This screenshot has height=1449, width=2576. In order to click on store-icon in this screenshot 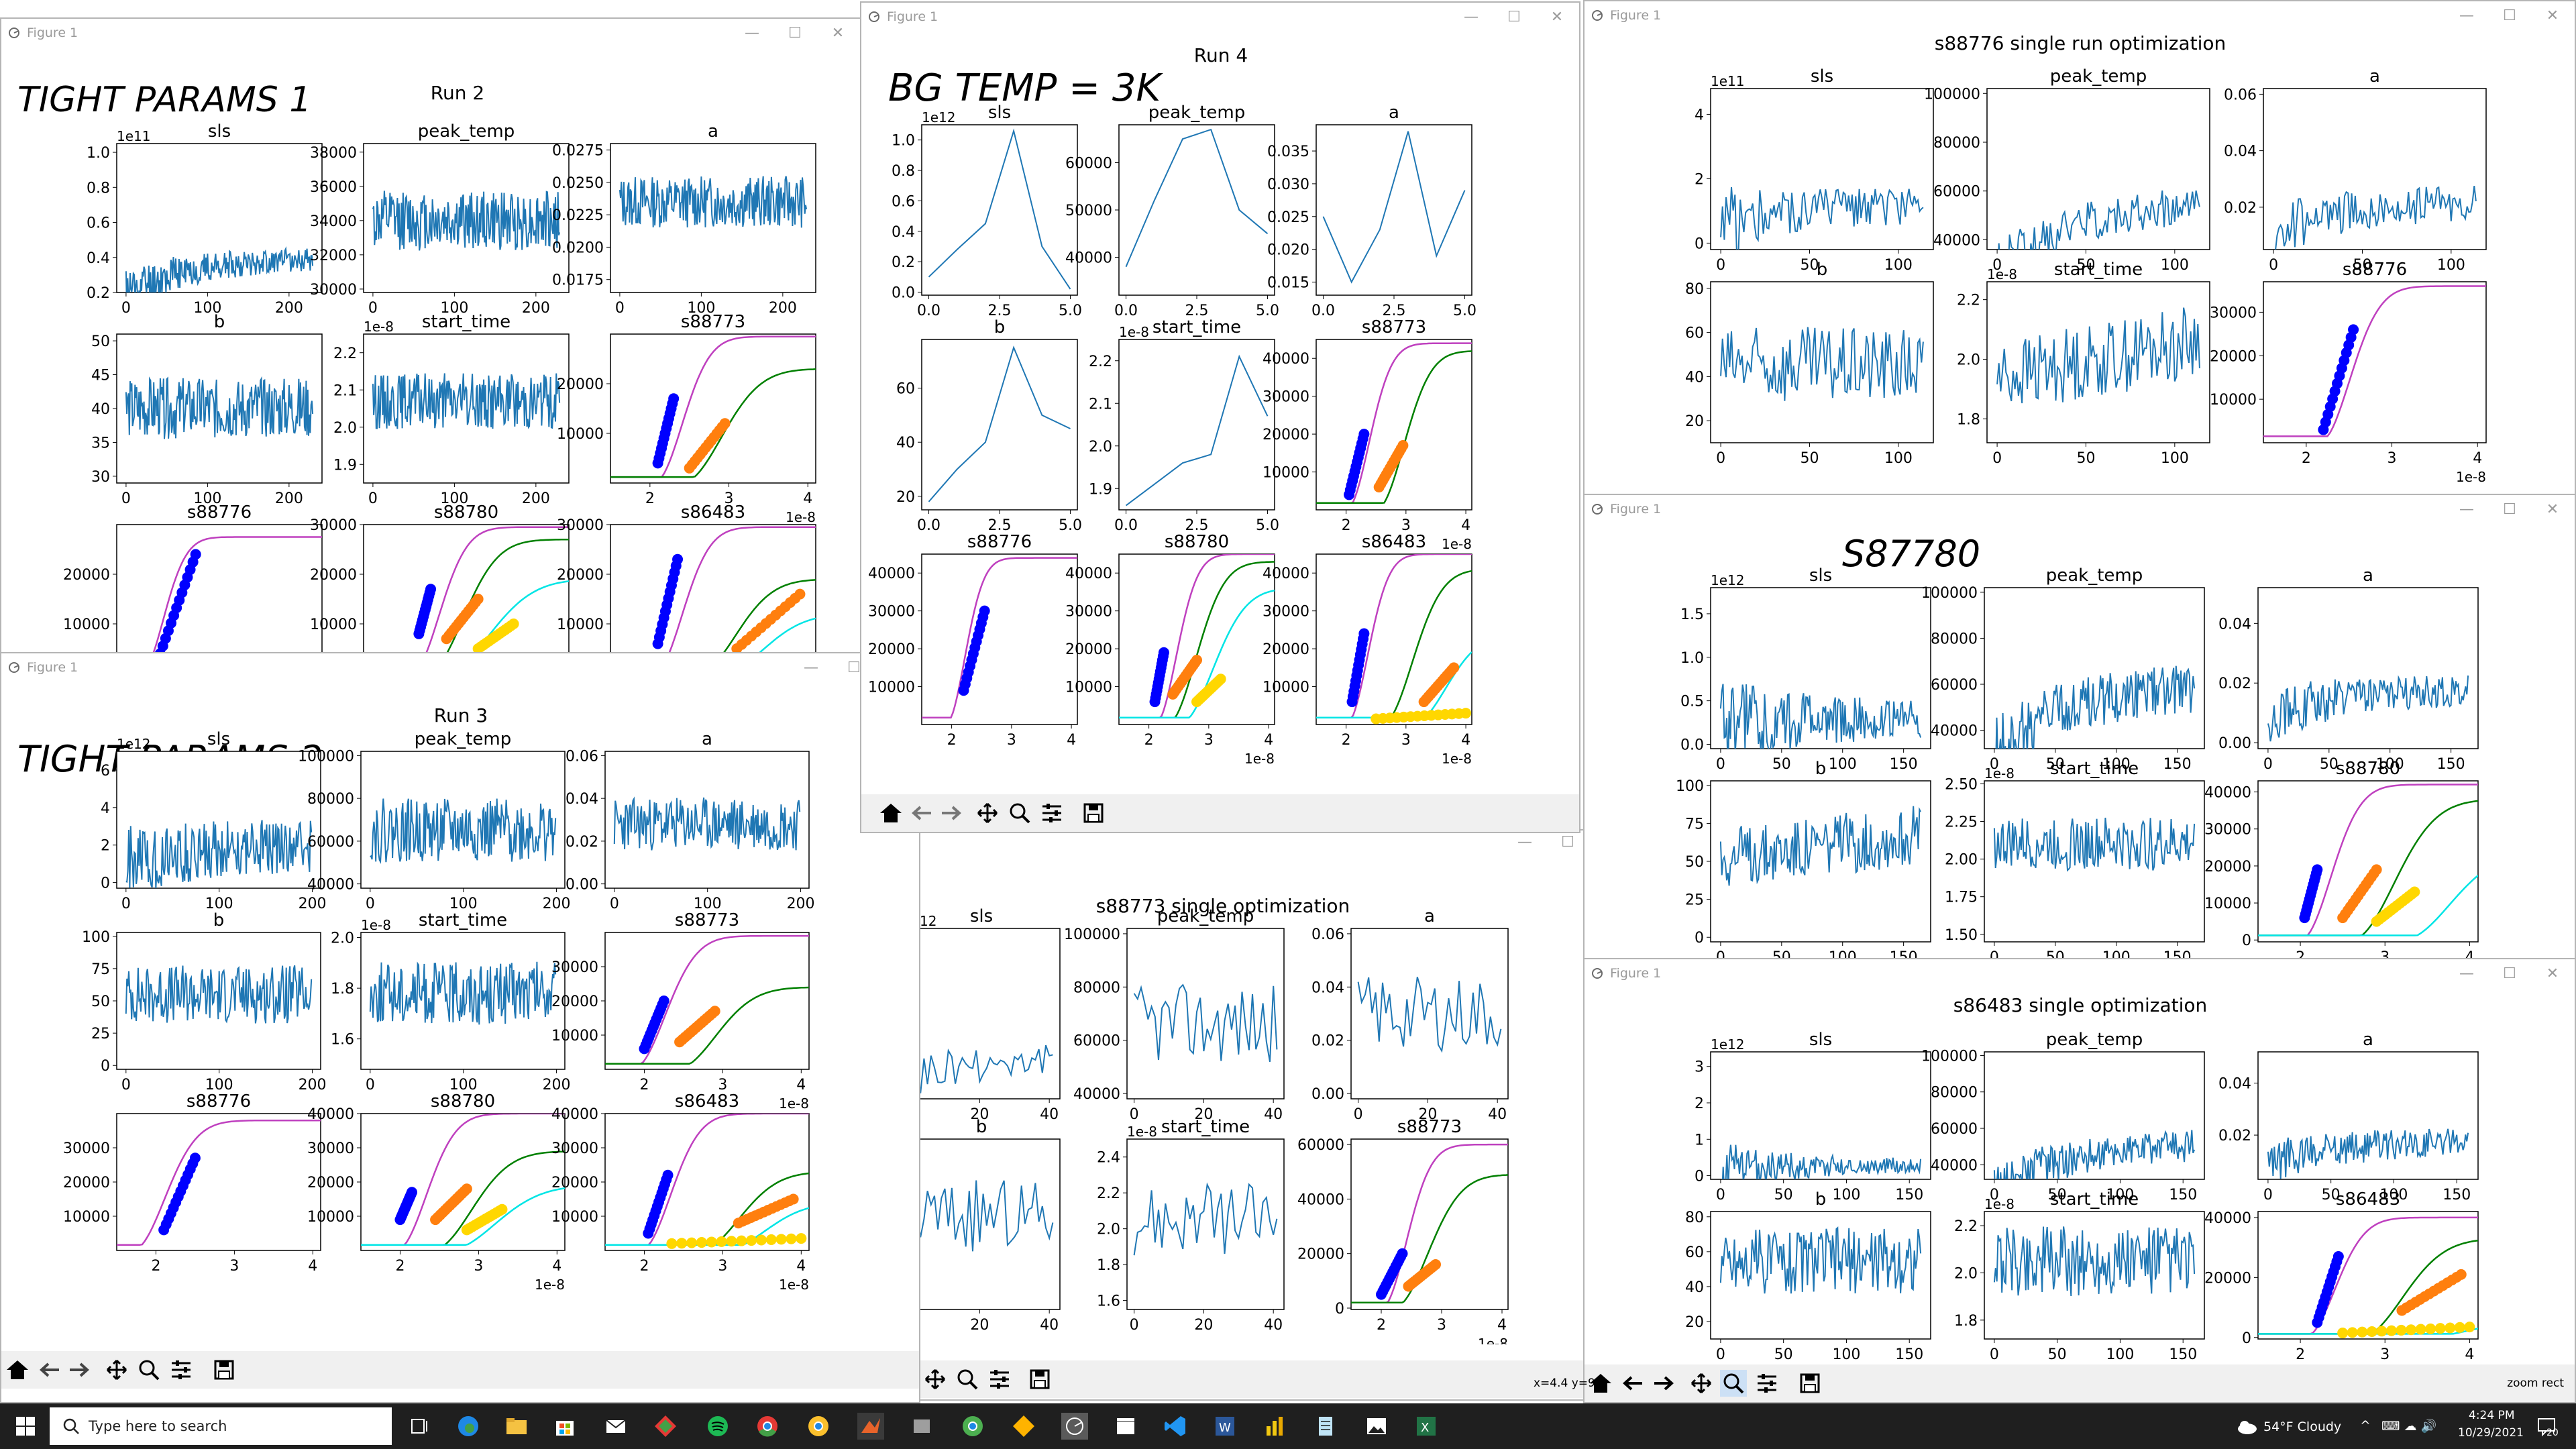, I will do `click(564, 1426)`.